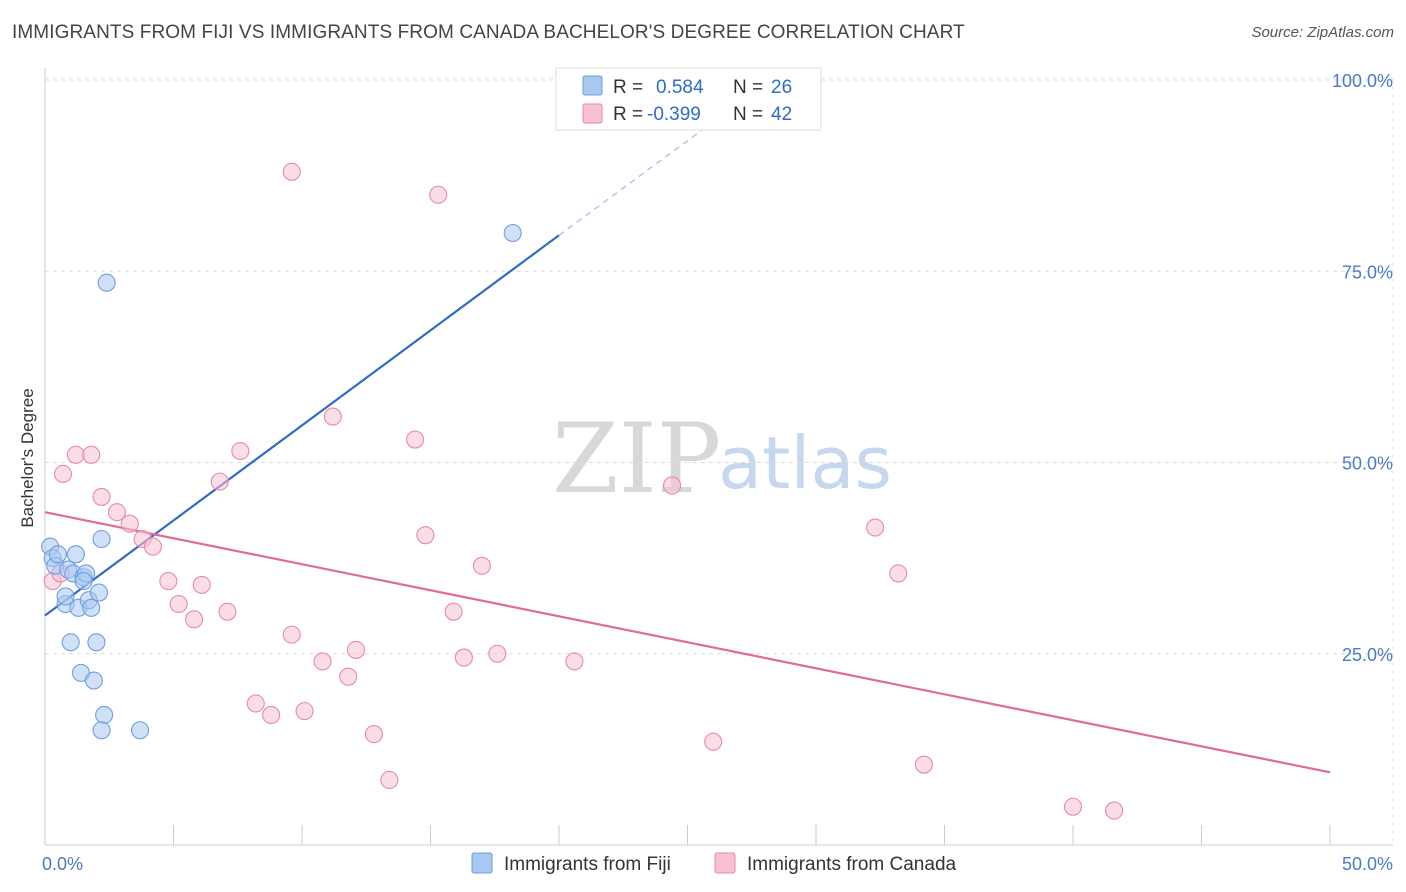 This screenshot has height=892, width=1406. I want to click on legend-n-value-canada: 42, so click(781, 114).